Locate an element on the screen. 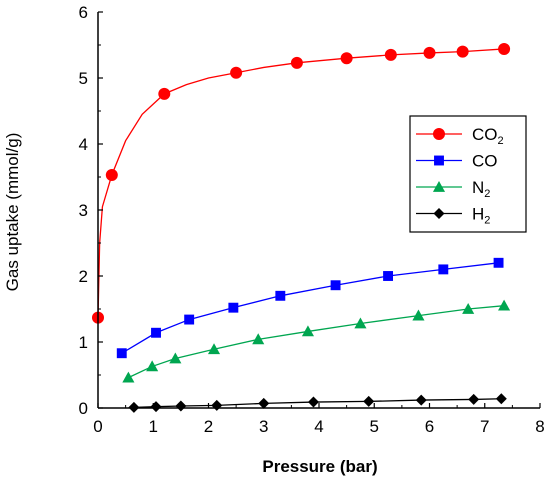 The width and height of the screenshot is (550, 484). legend-entry: CO is located at coordinates (457, 161).